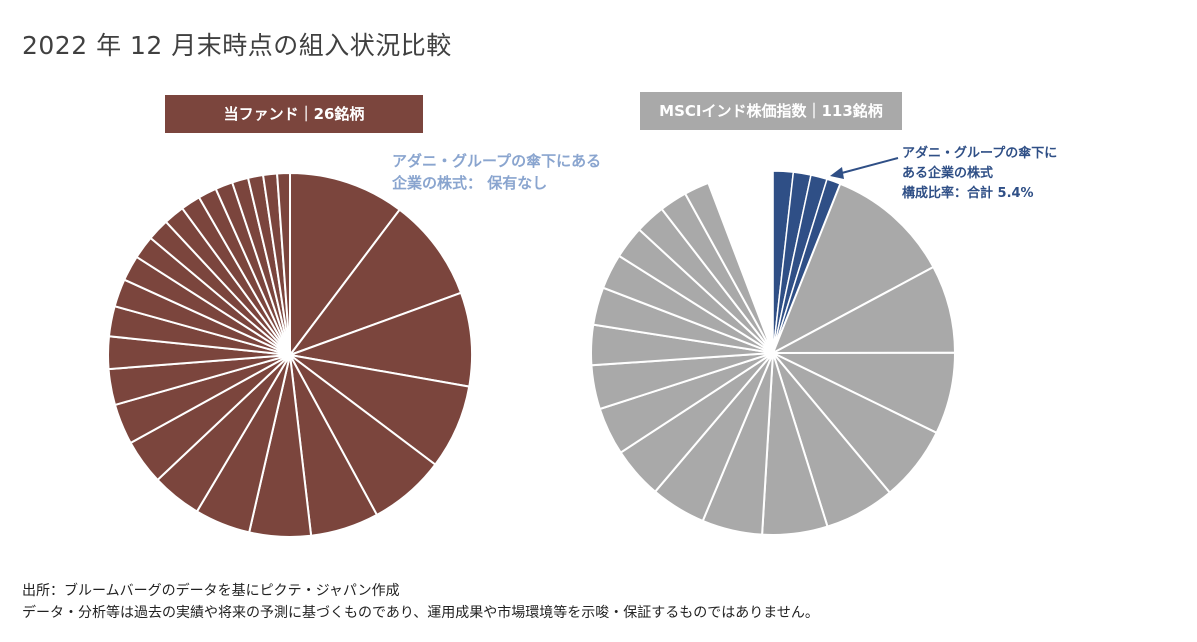 The image size is (1197, 642). Describe the element at coordinates (211, 591) in the screenshot. I see `source-note: 出所：ブルームバーグのデータを基にピクテ・ジャパン作成` at that location.